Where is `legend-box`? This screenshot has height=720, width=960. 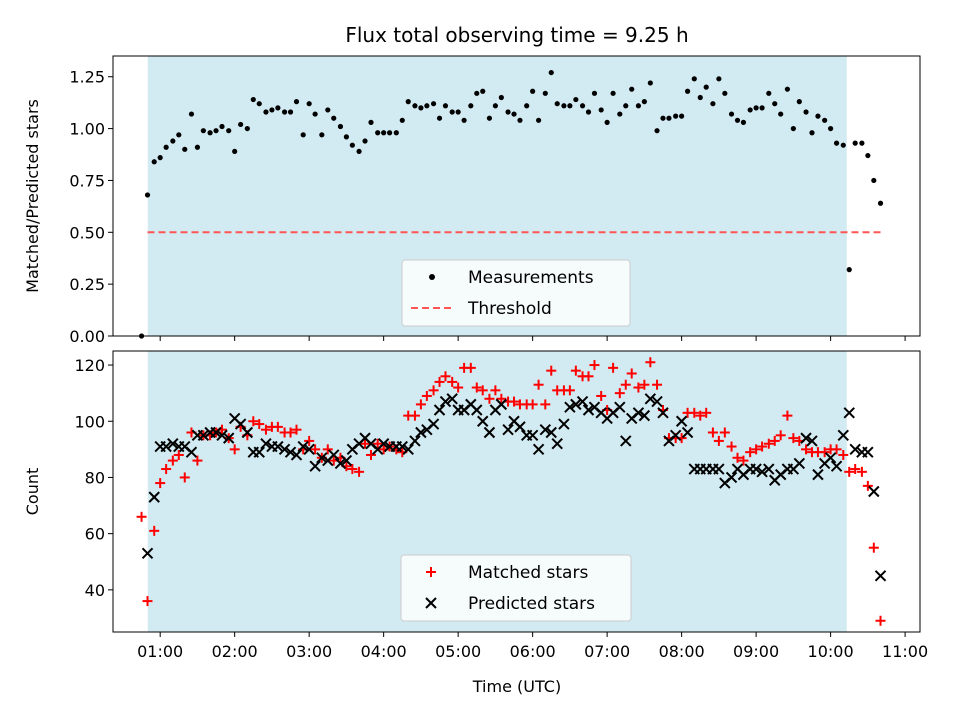 legend-box is located at coordinates (516, 588).